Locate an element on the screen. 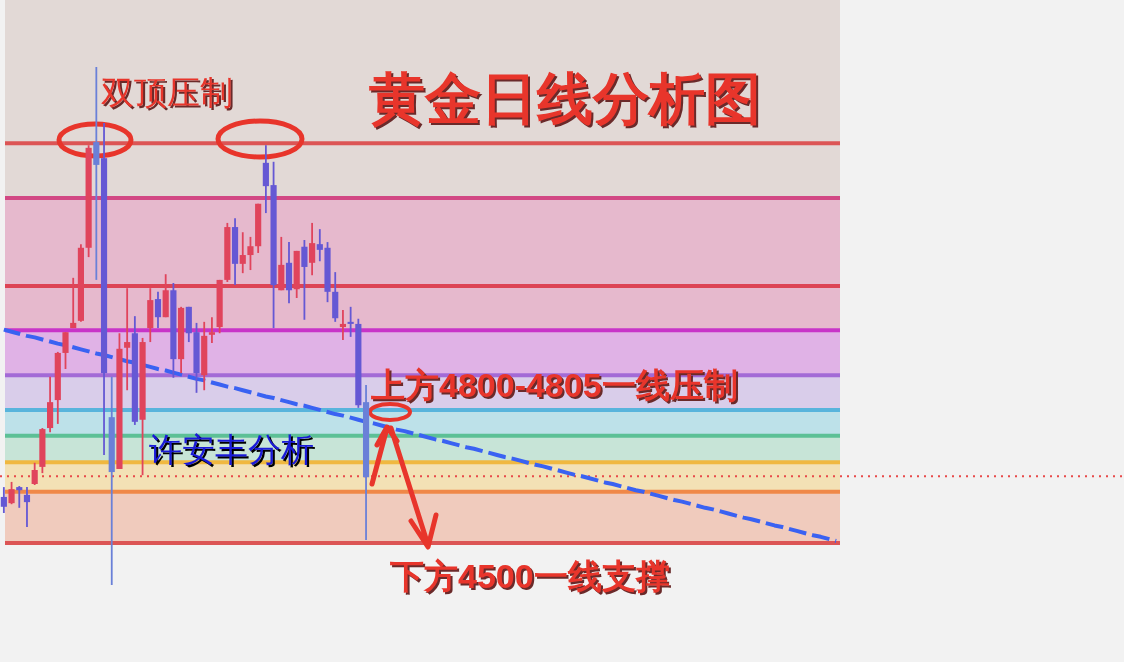 The height and width of the screenshot is (662, 1124). annotation: 许安丰分析 is located at coordinates (231, 449).